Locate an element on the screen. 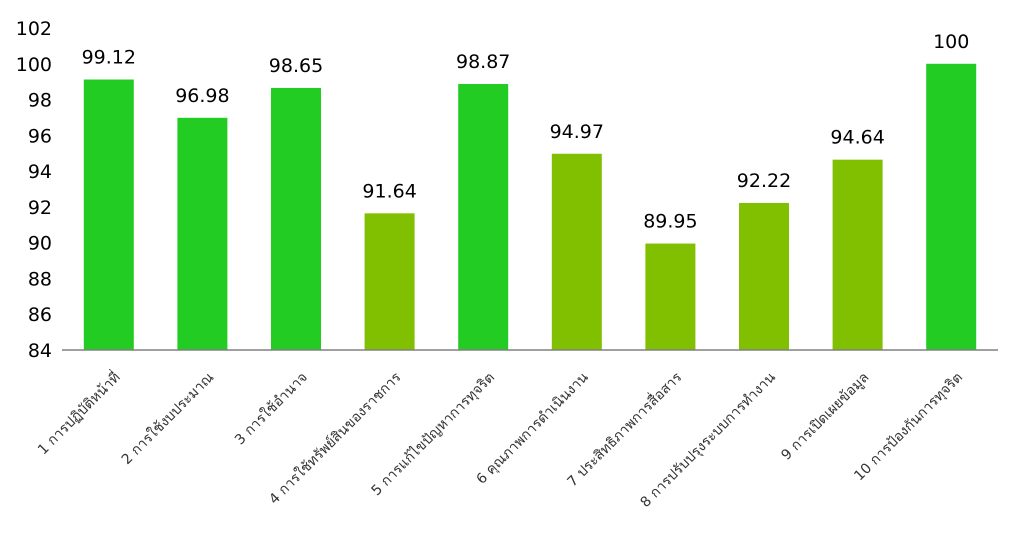  data-label: 89.95 is located at coordinates (670, 222).